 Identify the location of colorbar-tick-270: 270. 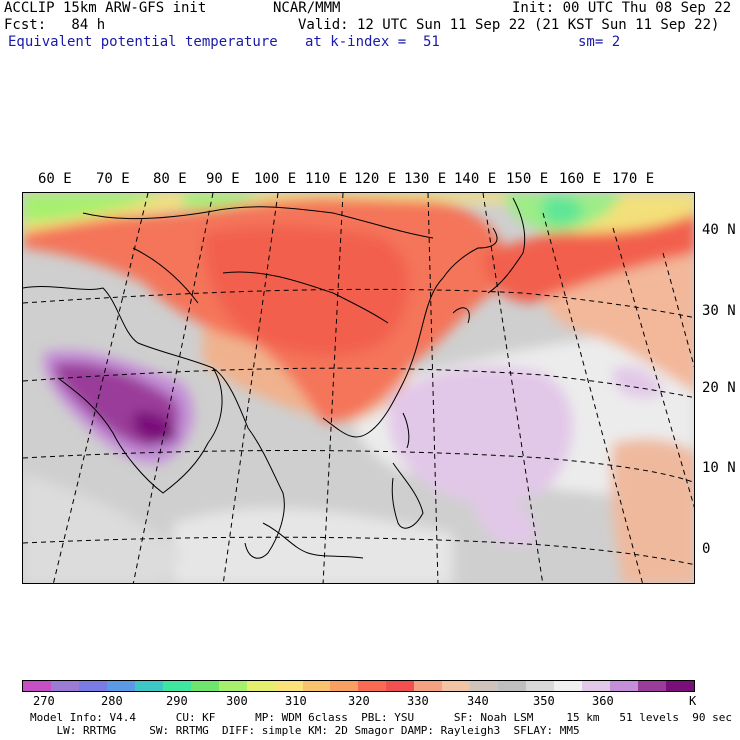
(44, 701).